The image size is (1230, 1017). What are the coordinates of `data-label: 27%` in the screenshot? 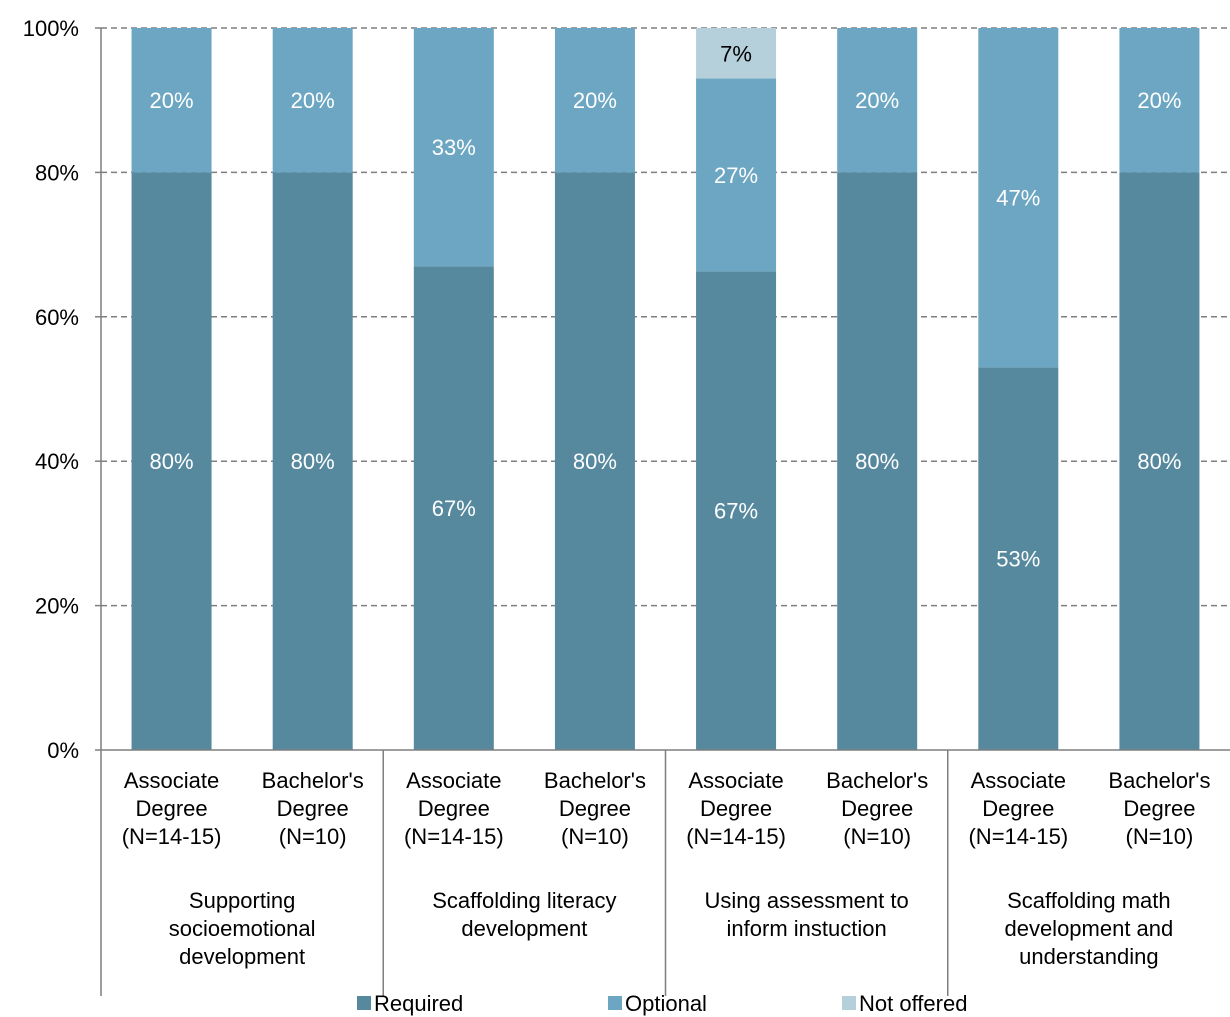 It's located at (736, 175).